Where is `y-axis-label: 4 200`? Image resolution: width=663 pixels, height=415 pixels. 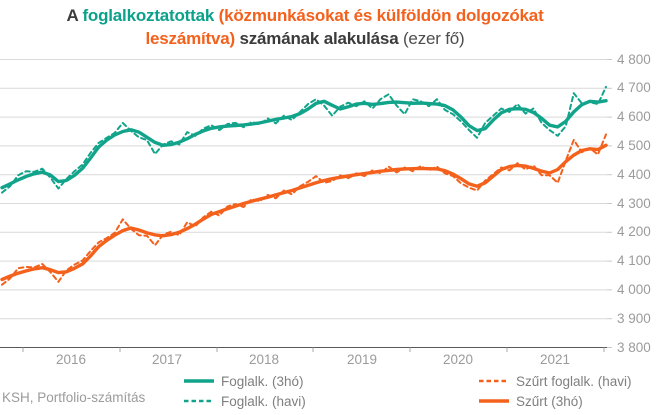 y-axis-label: 4 200 is located at coordinates (634, 232).